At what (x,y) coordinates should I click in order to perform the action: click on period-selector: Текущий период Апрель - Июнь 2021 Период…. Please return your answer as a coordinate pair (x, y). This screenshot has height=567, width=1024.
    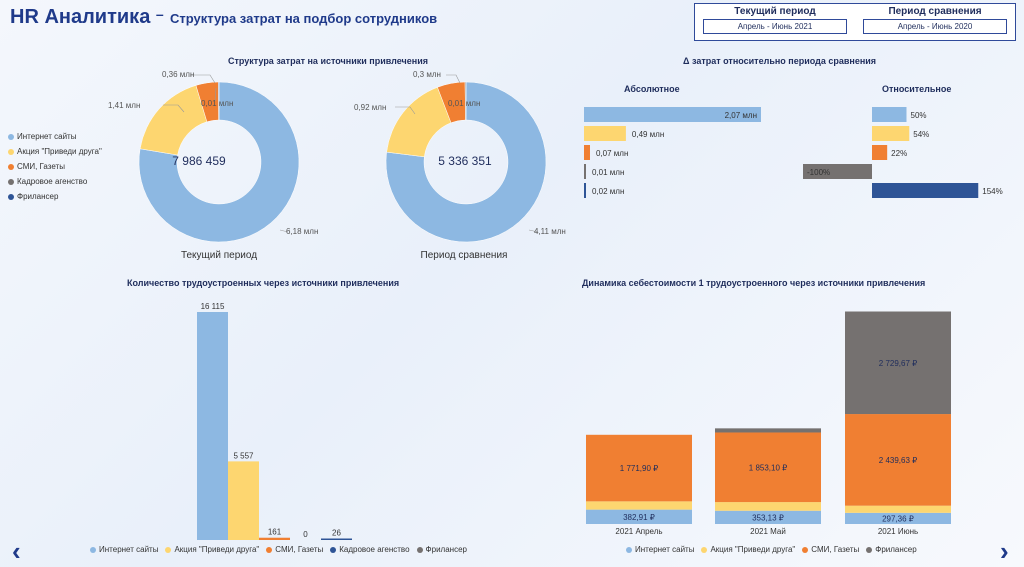
    Looking at the image, I should click on (855, 22).